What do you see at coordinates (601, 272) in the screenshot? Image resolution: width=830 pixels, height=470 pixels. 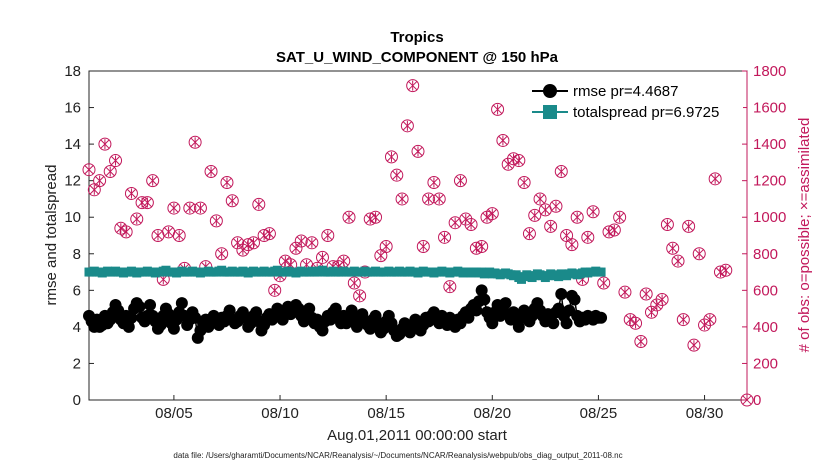 I see `spread-point` at bounding box center [601, 272].